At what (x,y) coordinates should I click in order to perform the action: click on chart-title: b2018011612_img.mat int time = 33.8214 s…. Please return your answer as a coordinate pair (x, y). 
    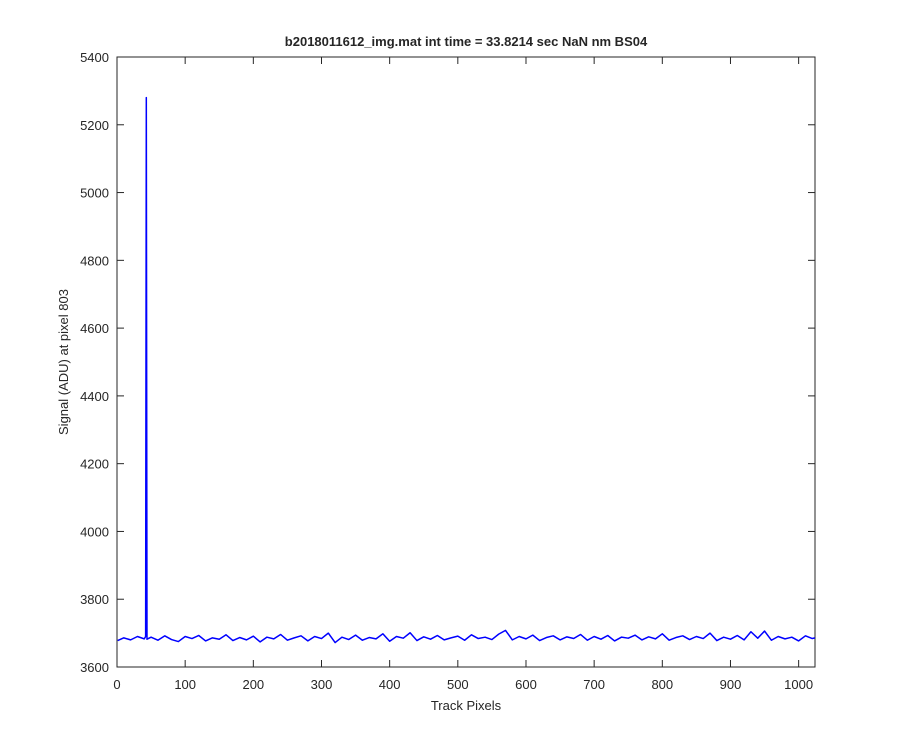
    Looking at the image, I should click on (466, 41).